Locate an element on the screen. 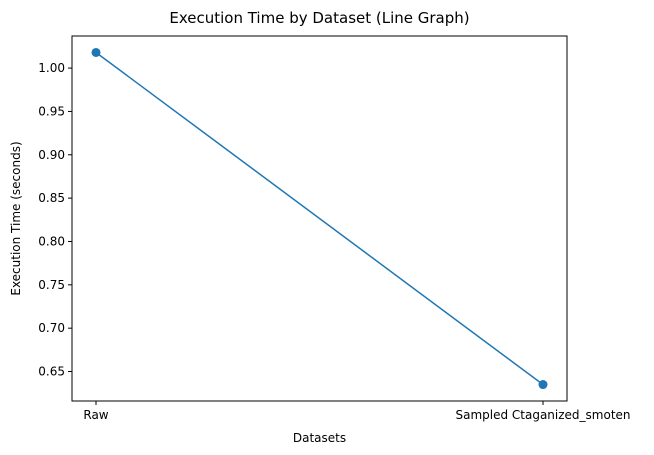 Image resolution: width=654 pixels, height=455 pixels. x-axis-label: Datasets is located at coordinates (319, 438).